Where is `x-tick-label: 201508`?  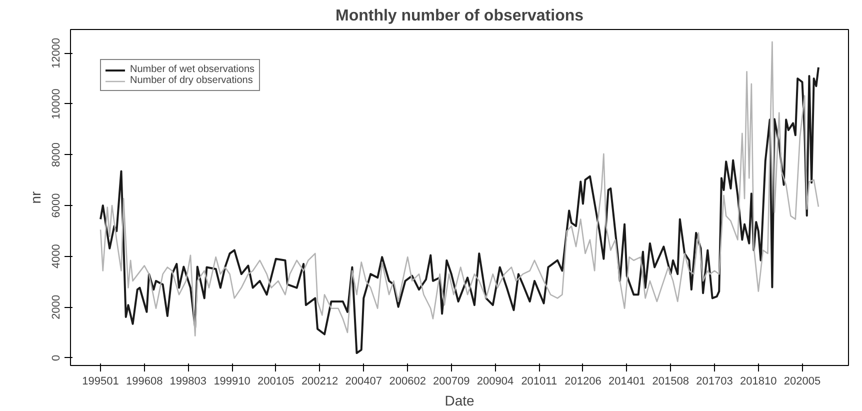 x-tick-label: 201508 is located at coordinates (671, 382).